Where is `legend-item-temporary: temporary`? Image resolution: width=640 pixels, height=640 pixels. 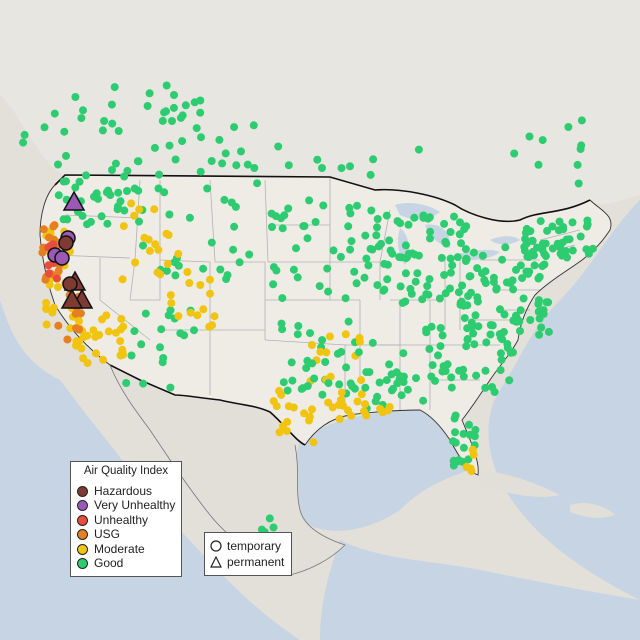
legend-item-temporary: temporary is located at coordinates (245, 546).